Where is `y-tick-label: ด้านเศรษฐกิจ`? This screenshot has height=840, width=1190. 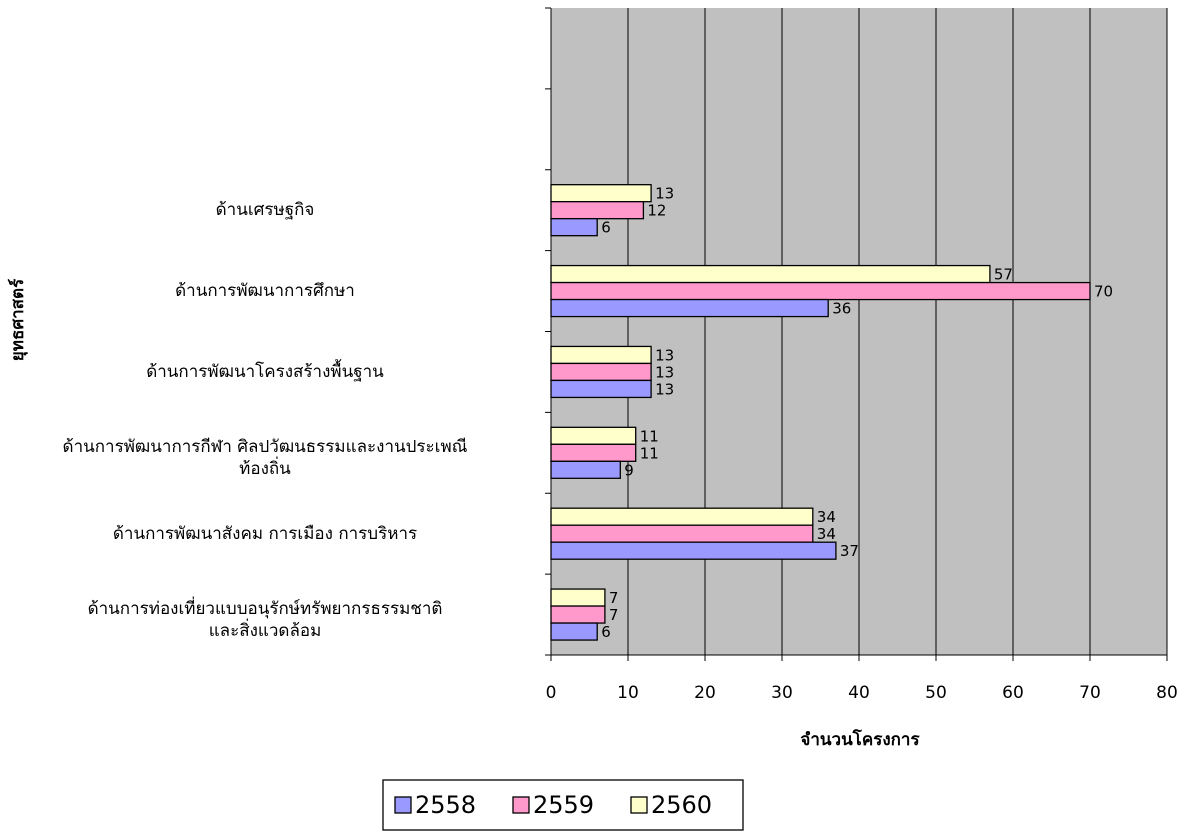 y-tick-label: ด้านเศรษฐกิจ is located at coordinates (265, 210).